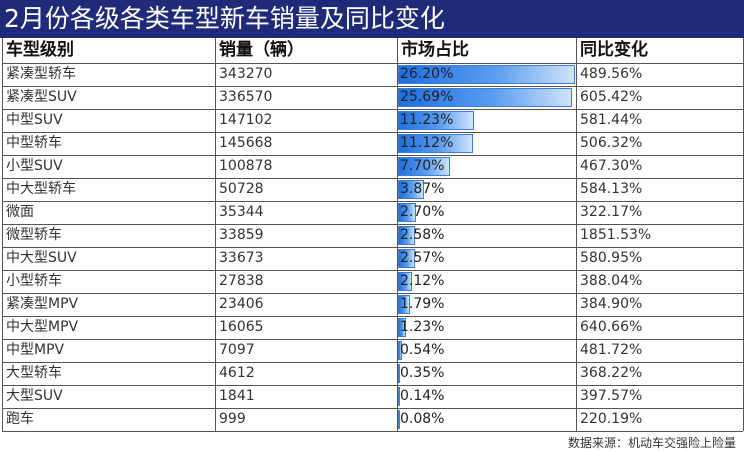 Image resolution: width=744 pixels, height=452 pixels. Describe the element at coordinates (611, 212) in the screenshot. I see `yoy-cell: 322.17%` at that location.